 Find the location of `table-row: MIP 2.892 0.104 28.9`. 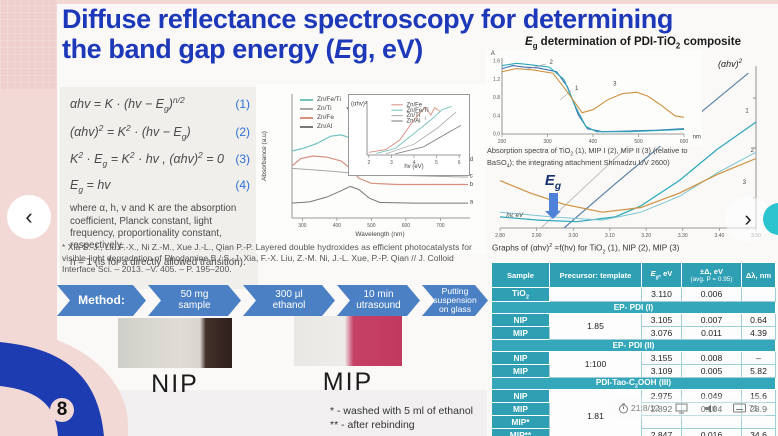

table-row: MIP 2.892 0.104 28.9 is located at coordinates (633, 409).